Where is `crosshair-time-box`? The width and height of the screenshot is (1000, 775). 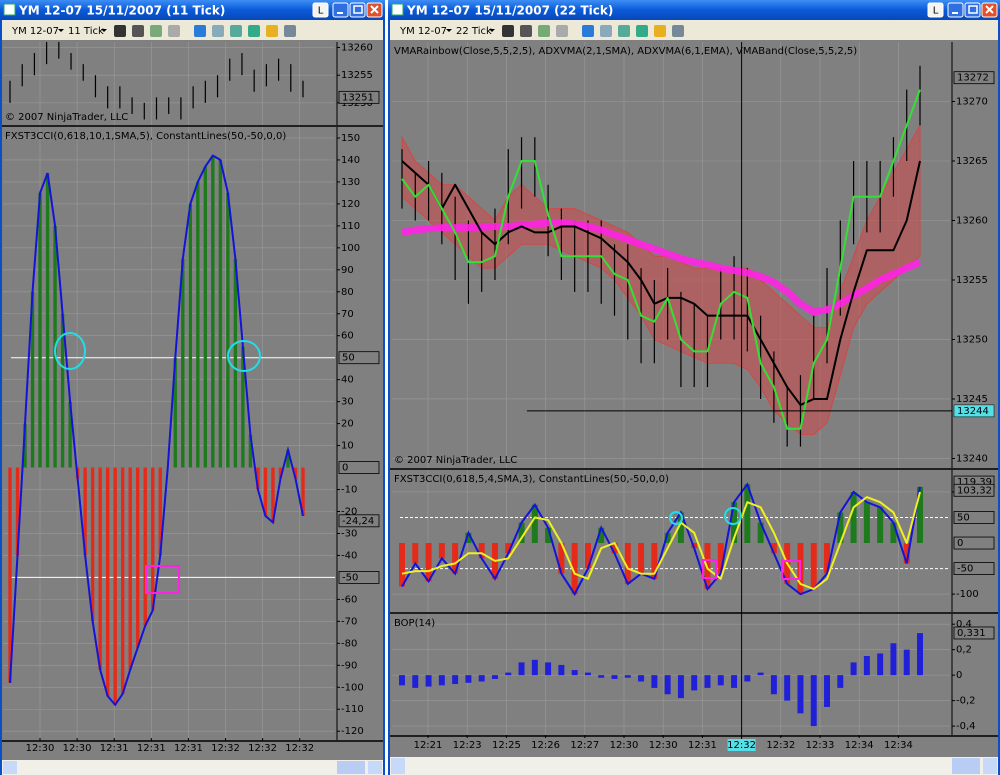 crosshair-time-box is located at coordinates (741, 745).